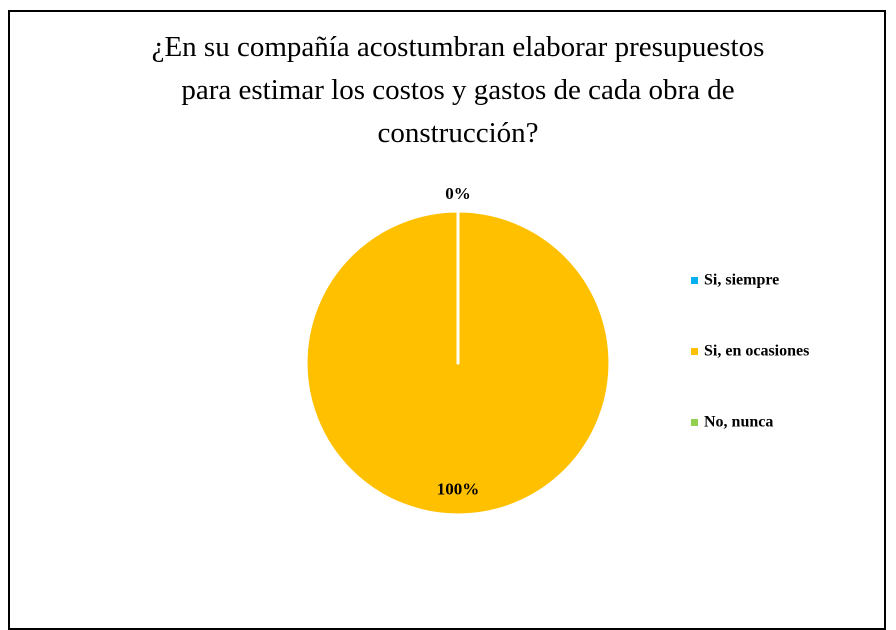 Image resolution: width=896 pixels, height=630 pixels. What do you see at coordinates (741, 280) in the screenshot?
I see `legend-label: Si, siempre` at bounding box center [741, 280].